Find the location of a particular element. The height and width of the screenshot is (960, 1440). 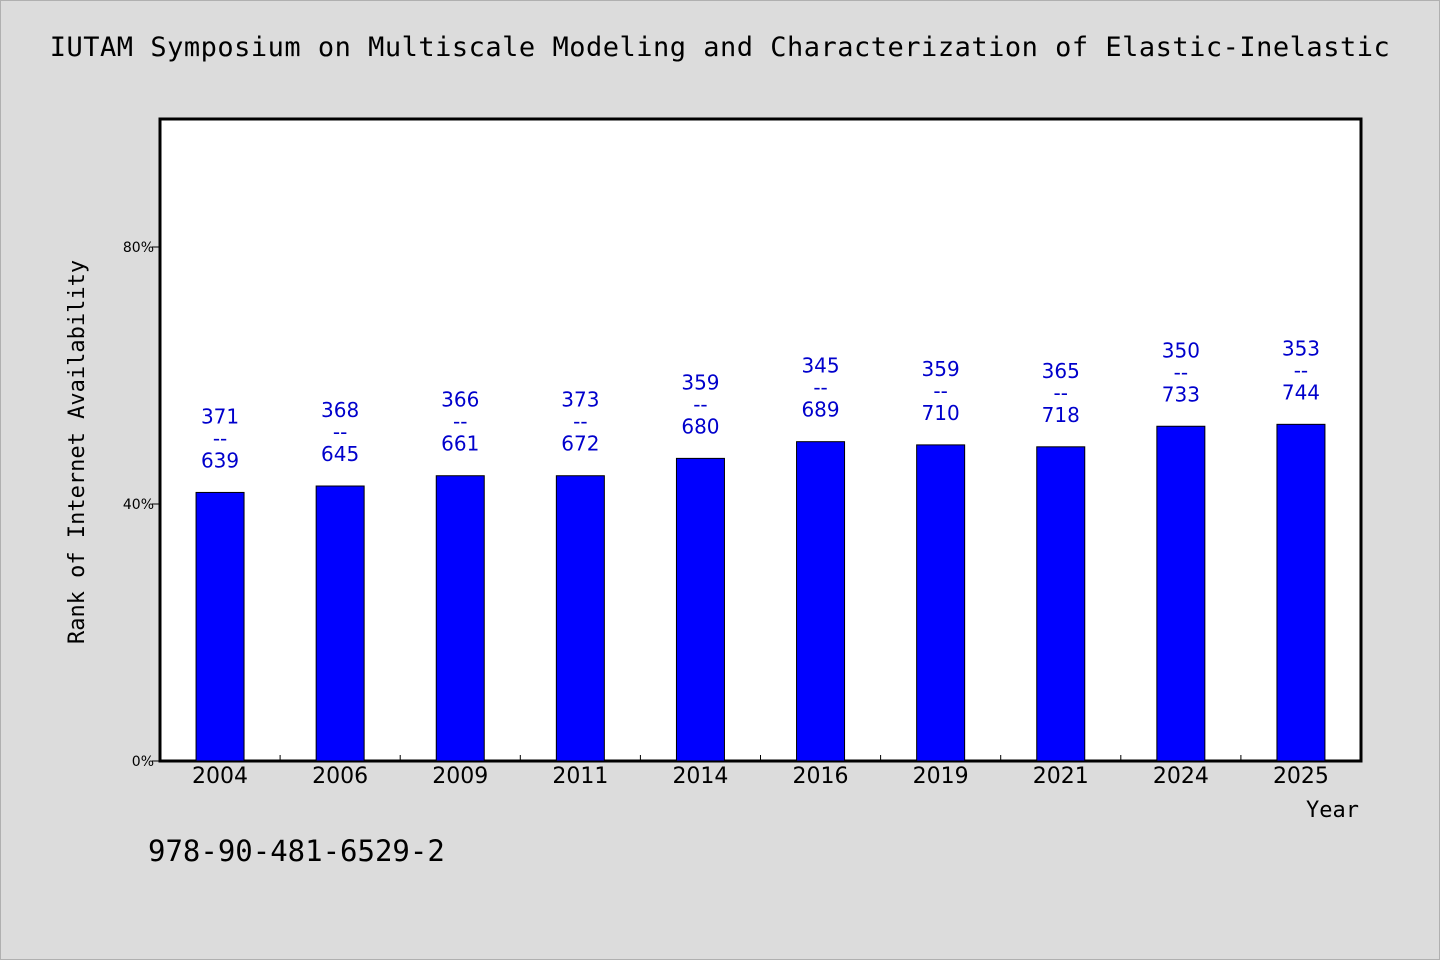

y-axis: 0% 40% 80% is located at coordinates (141, 505).